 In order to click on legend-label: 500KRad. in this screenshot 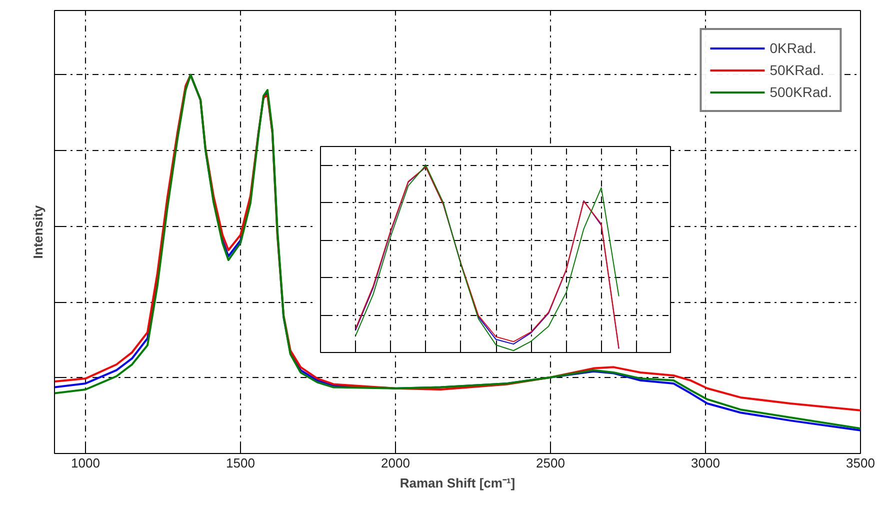, I will do `click(801, 92)`.